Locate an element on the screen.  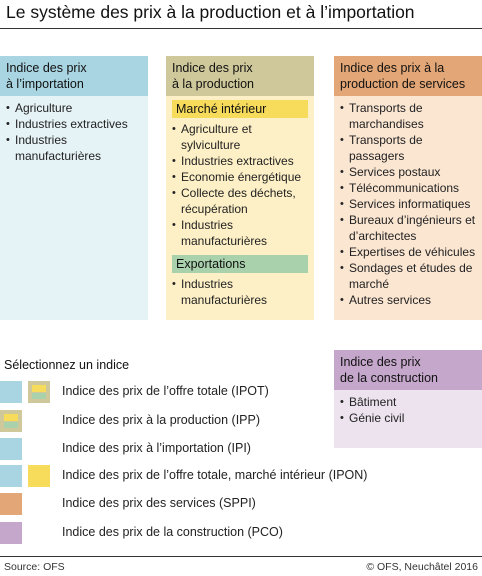
legend-item-sppi: Indice des prix des services (SPPI) is located at coordinates (165, 504).